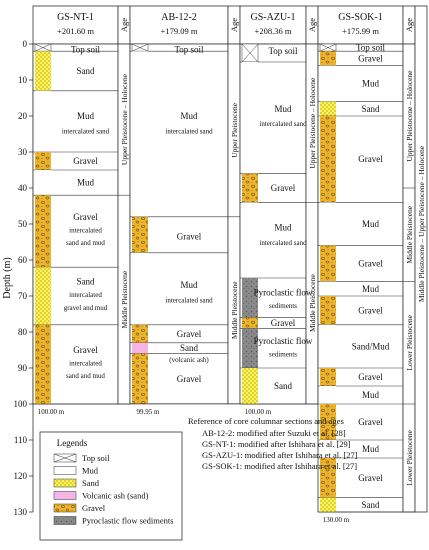 This screenshot has height=550, width=429. What do you see at coordinates (21, 440) in the screenshot?
I see `y-tick-label: 110` at bounding box center [21, 440].